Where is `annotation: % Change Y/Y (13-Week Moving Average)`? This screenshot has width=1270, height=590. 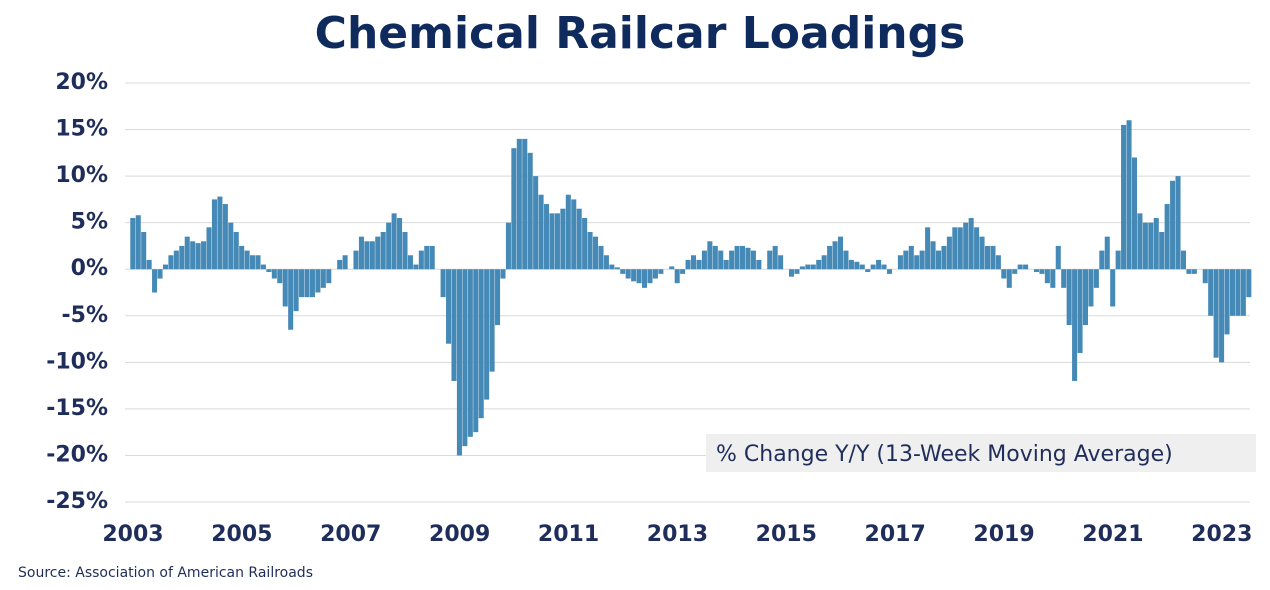
annotation: % Change Y/Y (13-Week Moving Average) is located at coordinates (944, 454).